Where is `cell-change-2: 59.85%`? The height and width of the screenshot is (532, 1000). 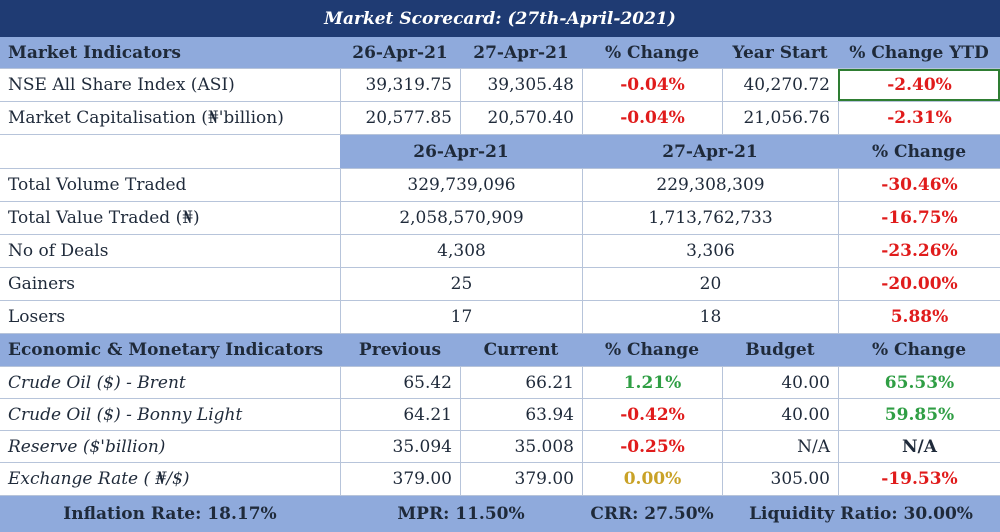 cell-change-2: 59.85% is located at coordinates (919, 414).